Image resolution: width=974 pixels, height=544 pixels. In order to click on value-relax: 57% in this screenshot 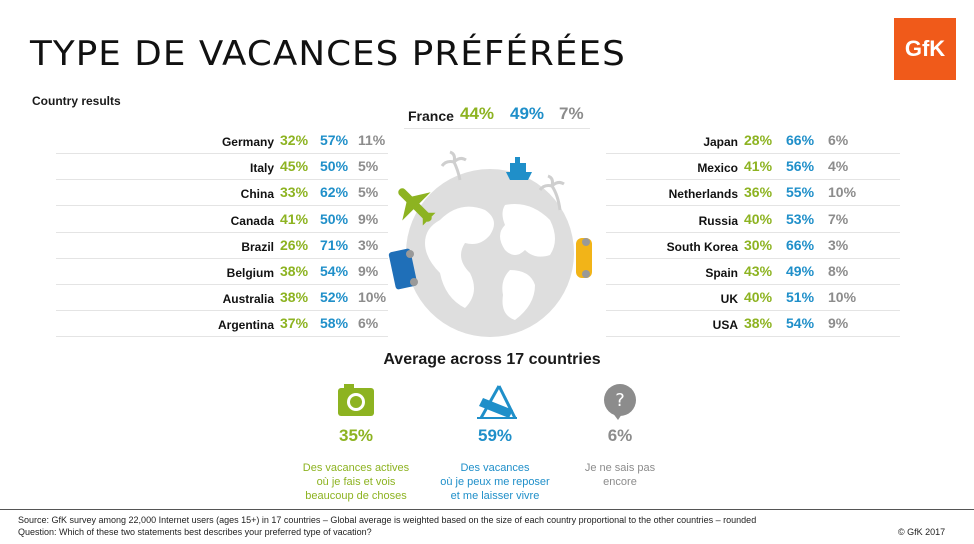, I will do `click(334, 140)`.